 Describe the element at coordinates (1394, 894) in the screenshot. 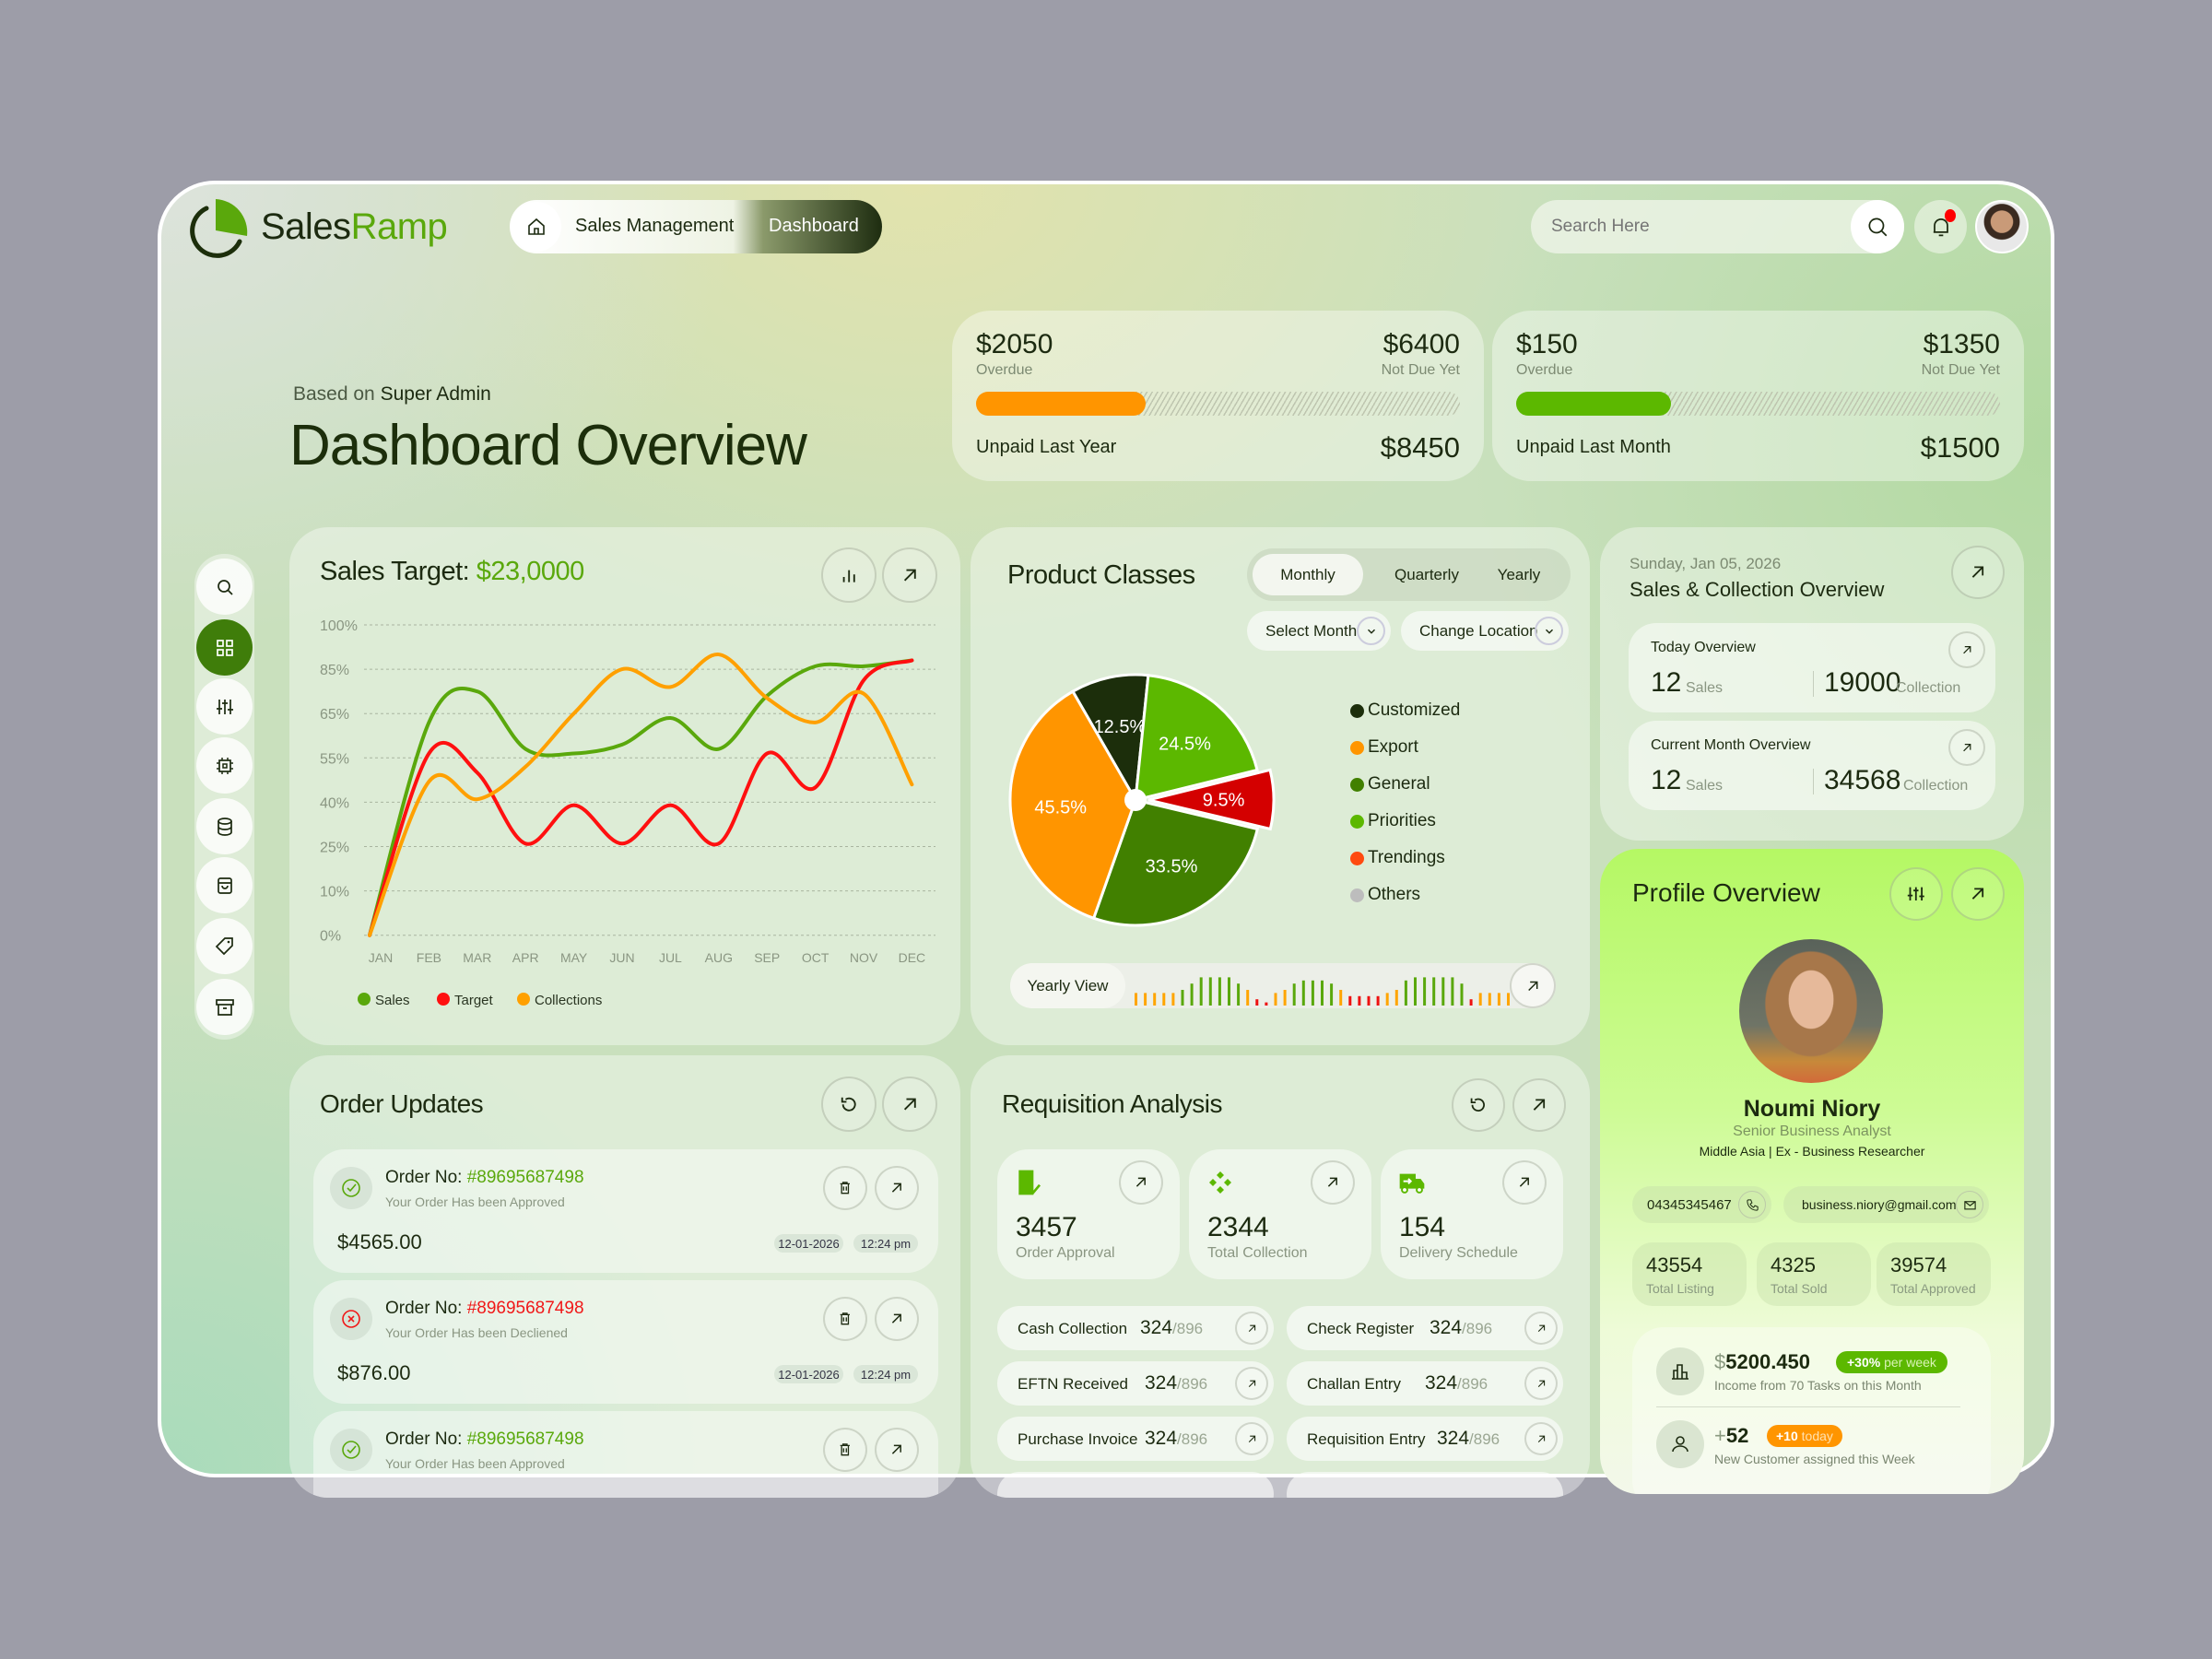

I see `legend-label: Others` at that location.